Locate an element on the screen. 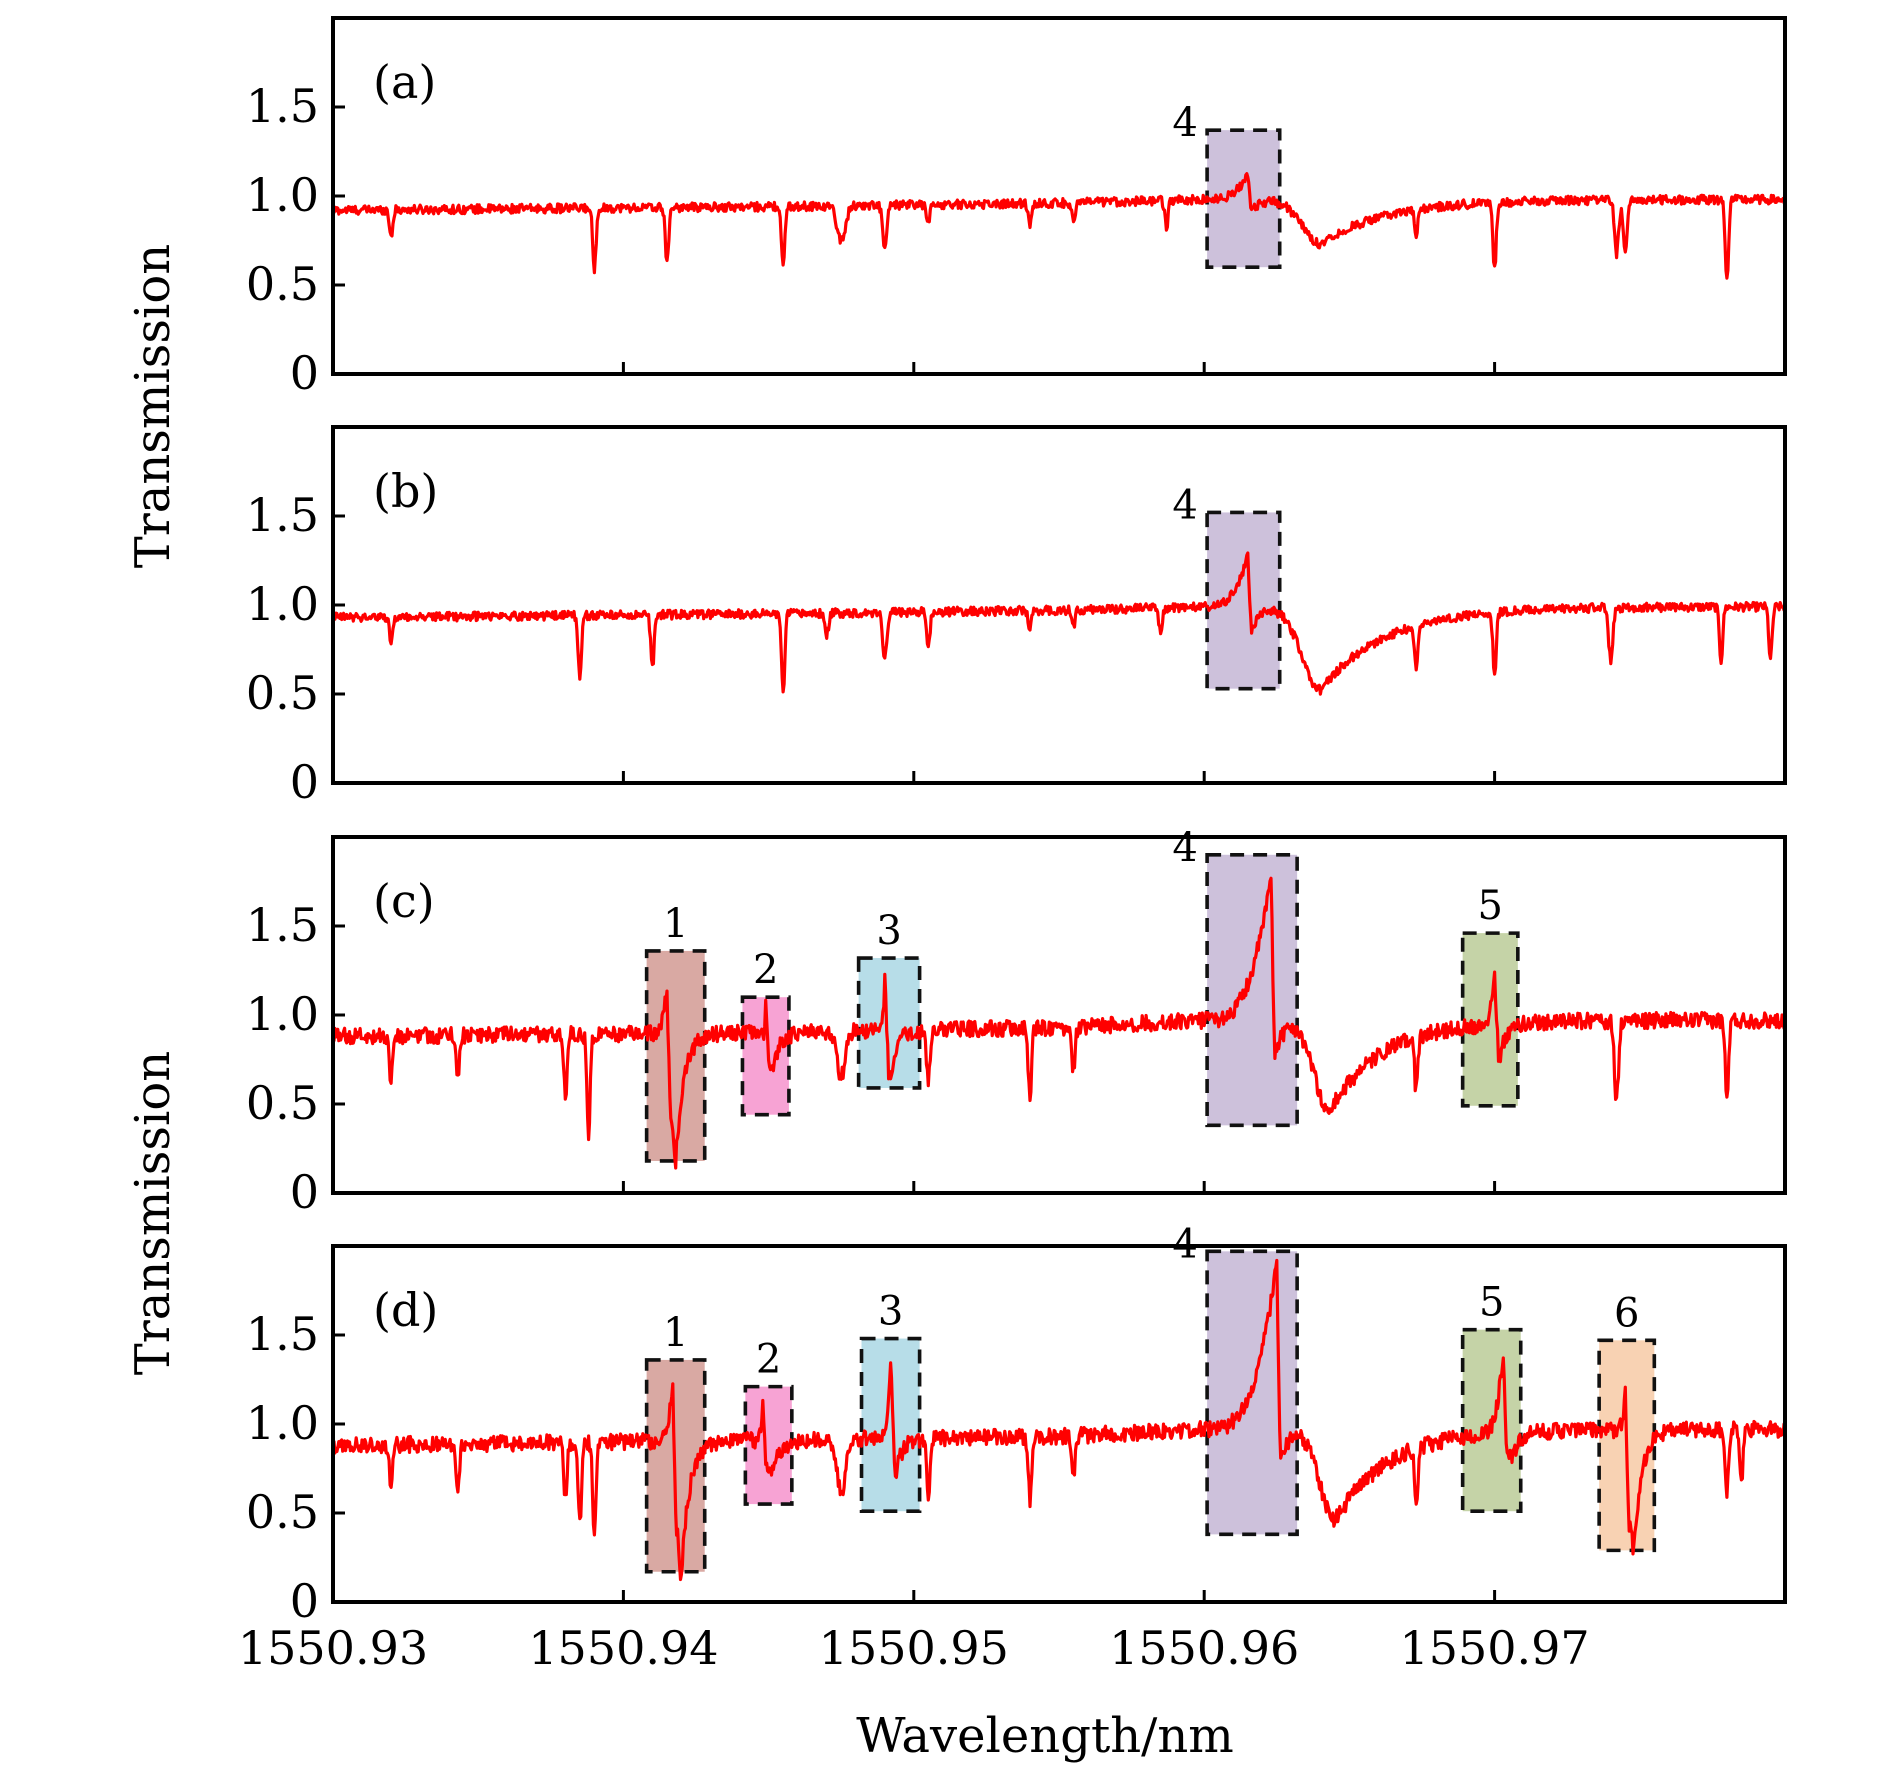 The height and width of the screenshot is (1772, 1890). panel-label: (c) is located at coordinates (404, 901).